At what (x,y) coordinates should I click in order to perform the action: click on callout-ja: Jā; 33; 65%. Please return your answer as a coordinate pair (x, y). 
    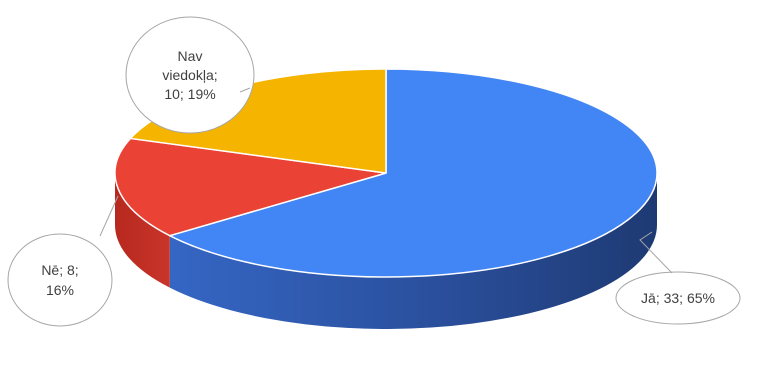
    Looking at the image, I should click on (678, 278).